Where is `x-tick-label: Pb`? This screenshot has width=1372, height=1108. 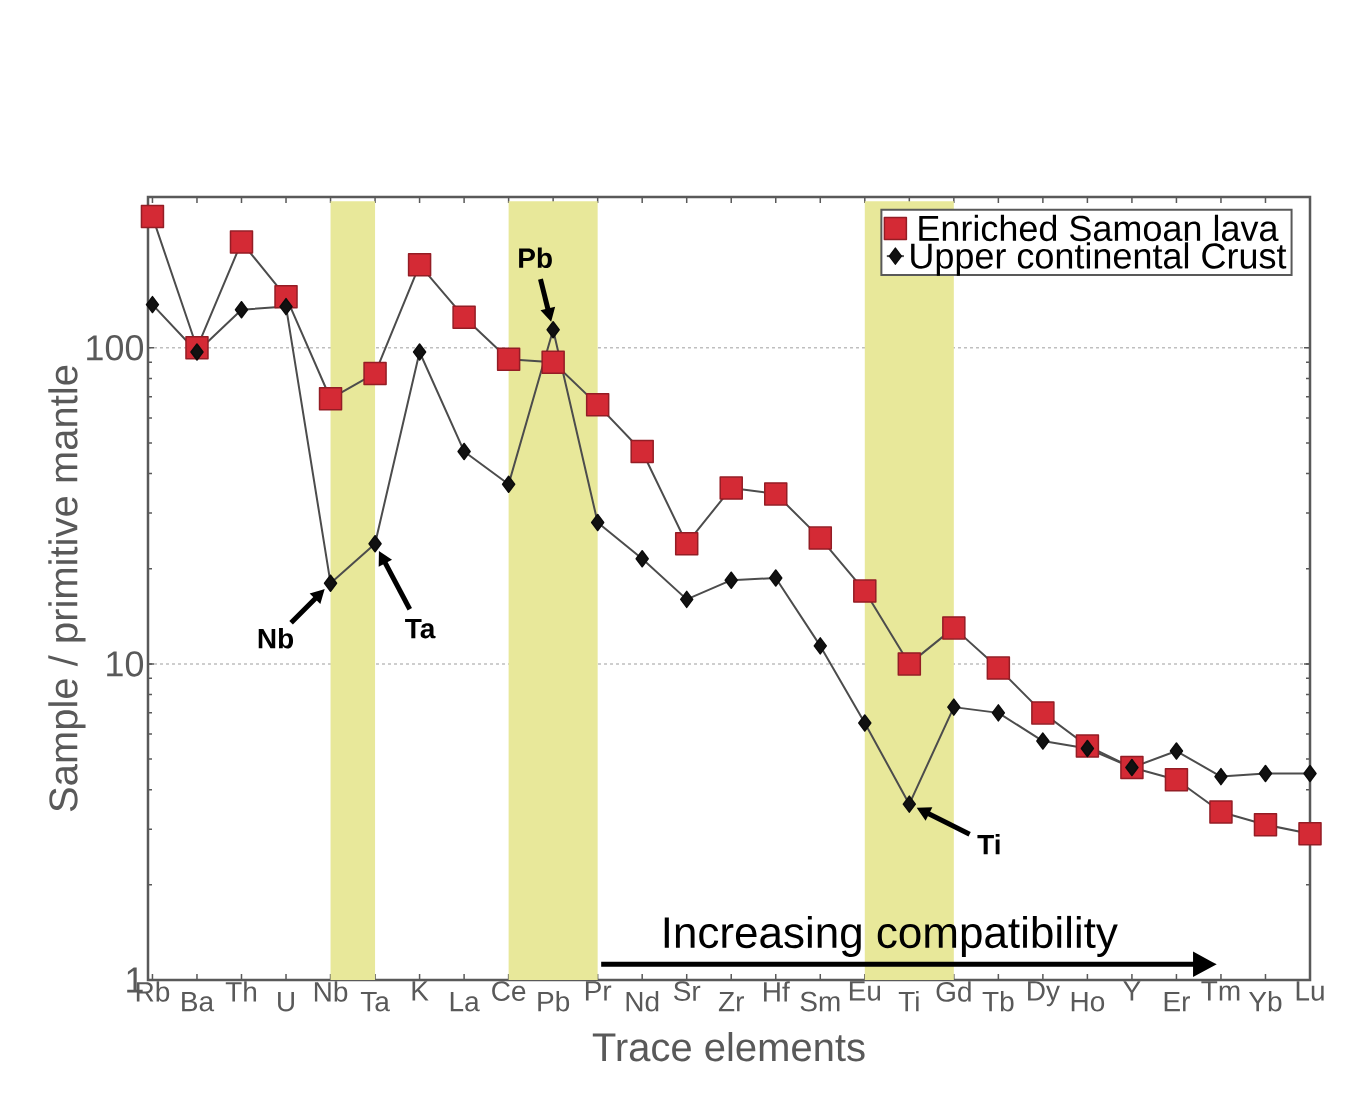
x-tick-label: Pb is located at coordinates (554, 1001).